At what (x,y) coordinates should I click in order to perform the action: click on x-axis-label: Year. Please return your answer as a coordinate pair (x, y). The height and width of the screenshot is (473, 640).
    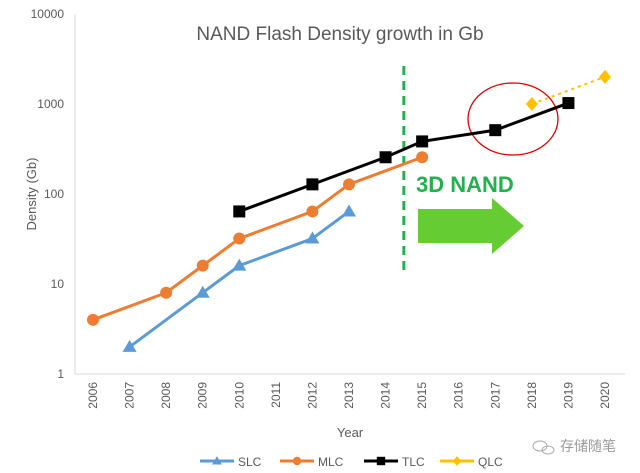
    Looking at the image, I should click on (350, 432).